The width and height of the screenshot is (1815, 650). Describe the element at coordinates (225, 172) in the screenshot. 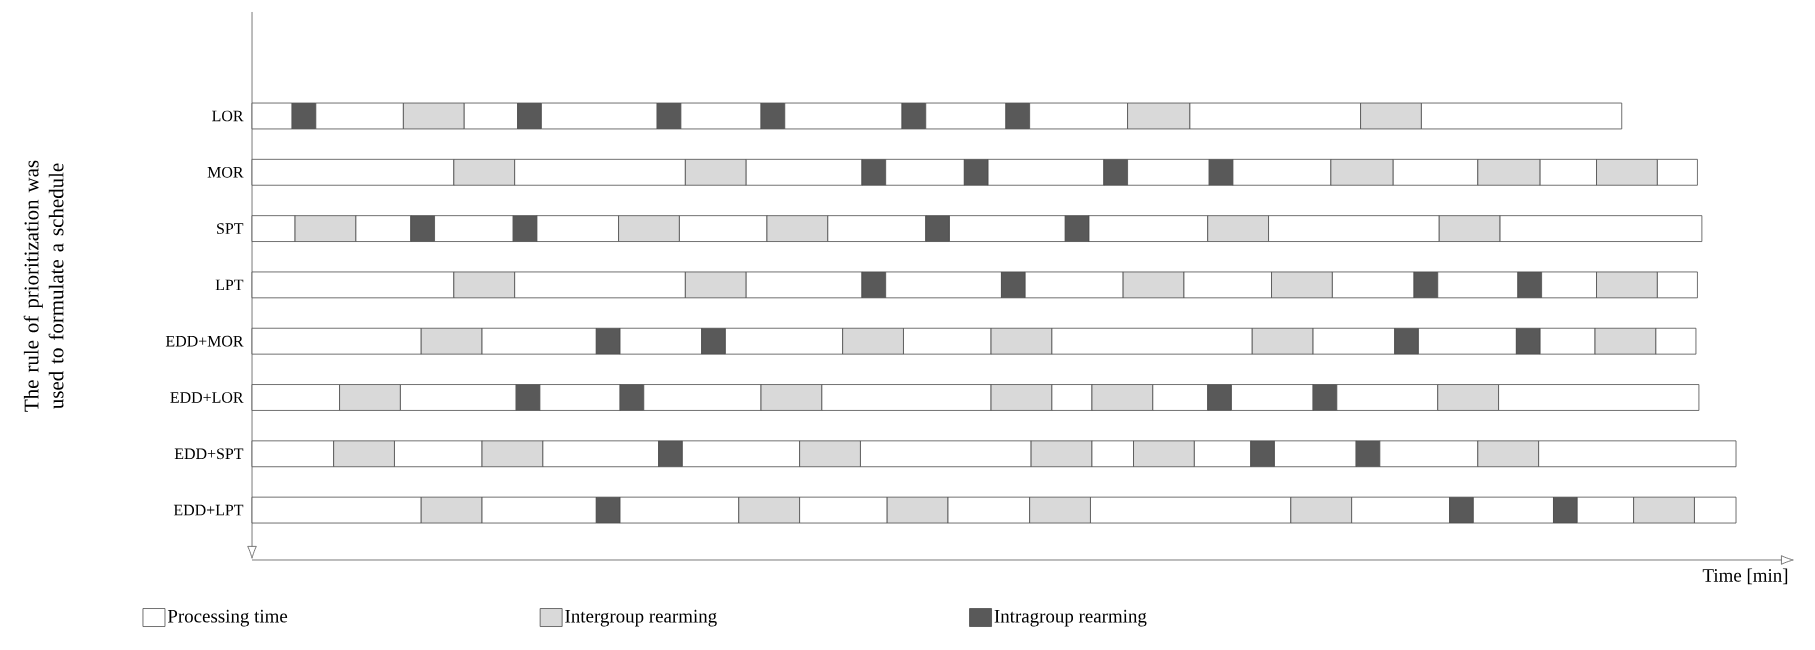

I see `y-tick-label: MOR` at that location.